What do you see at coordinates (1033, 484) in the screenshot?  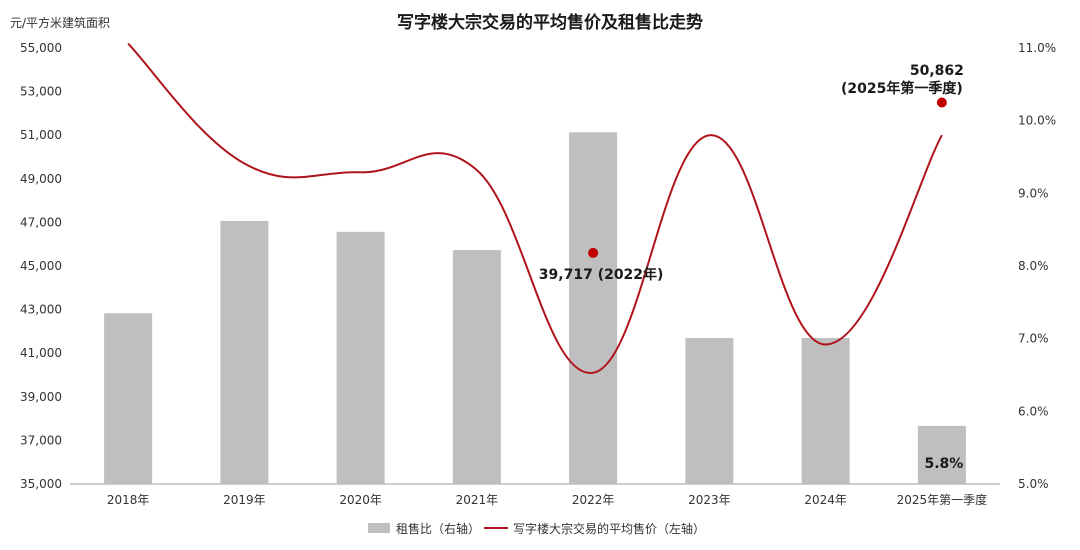 I see `right-tick-label: 5.0%` at bounding box center [1033, 484].